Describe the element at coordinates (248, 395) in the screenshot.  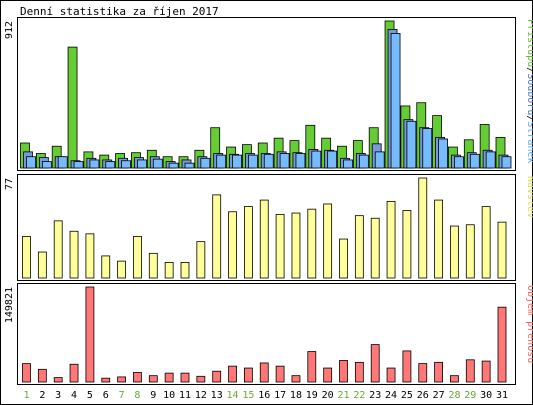
I see `x-tick-label-day-15: 15` at that location.